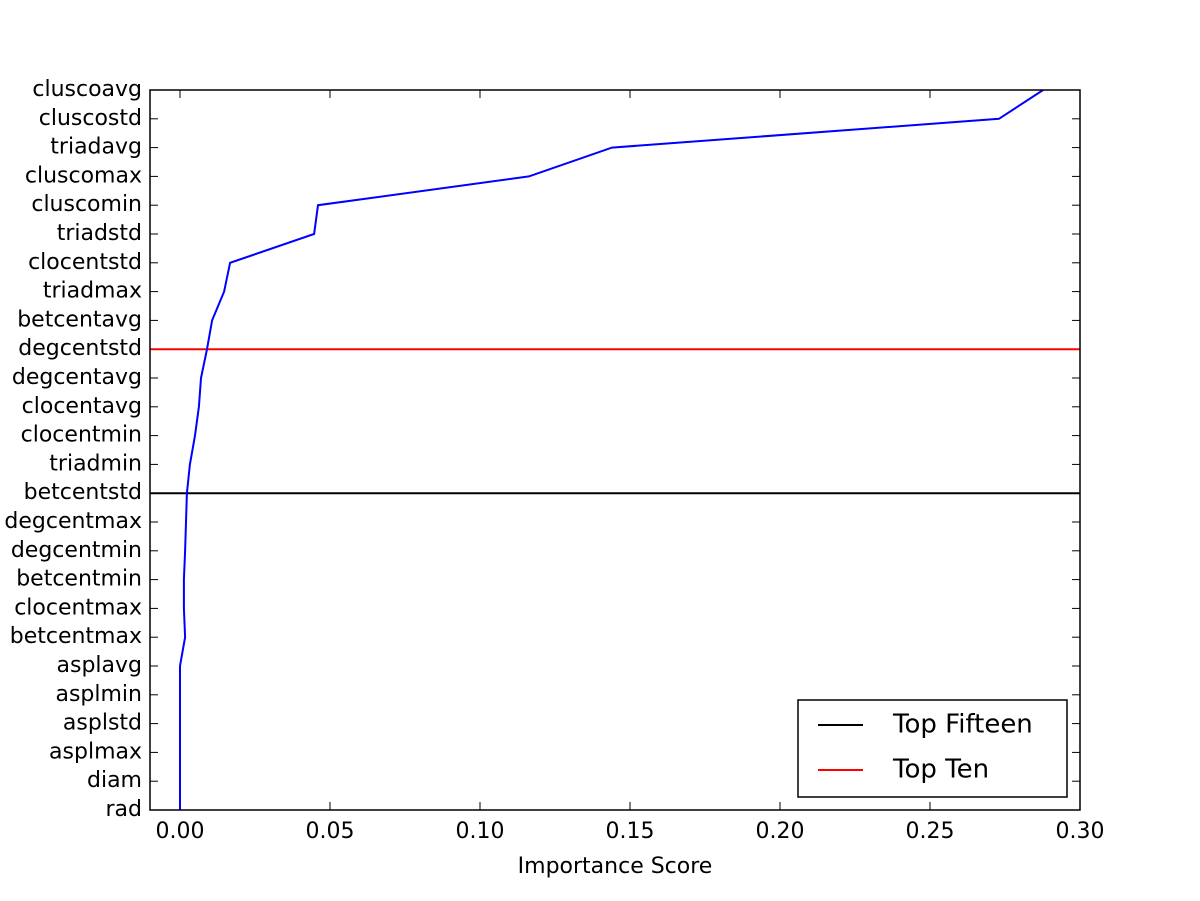  I want to click on y-tick-label: degcentavg, so click(77, 377).